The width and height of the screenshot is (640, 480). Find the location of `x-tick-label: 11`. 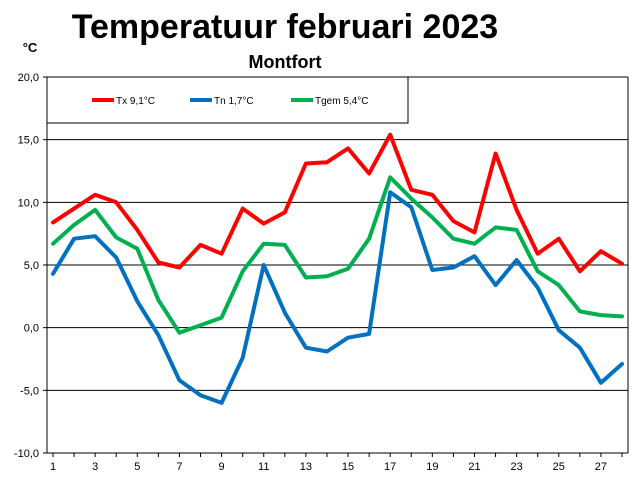

x-tick-label: 11 is located at coordinates (263, 467).